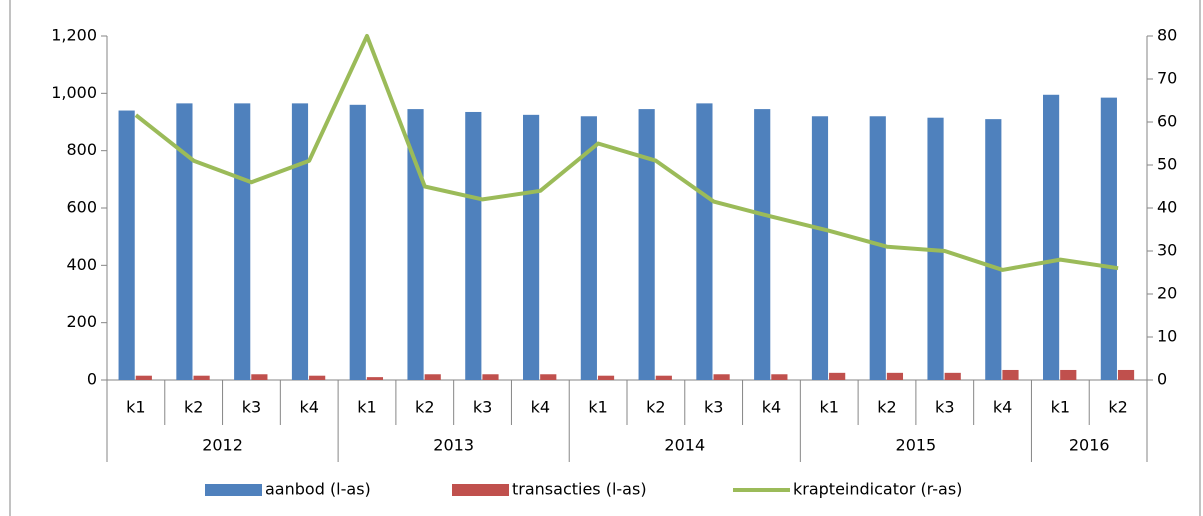  What do you see at coordinates (684, 445) in the screenshot?
I see `group-label: 2014` at bounding box center [684, 445].